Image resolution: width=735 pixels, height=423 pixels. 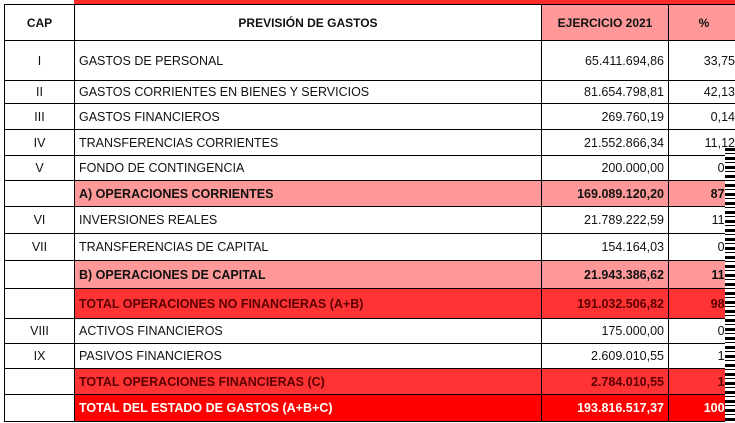 What do you see at coordinates (308, 220) in the screenshot?
I see `cell-description: INVERSIONES REALES` at bounding box center [308, 220].